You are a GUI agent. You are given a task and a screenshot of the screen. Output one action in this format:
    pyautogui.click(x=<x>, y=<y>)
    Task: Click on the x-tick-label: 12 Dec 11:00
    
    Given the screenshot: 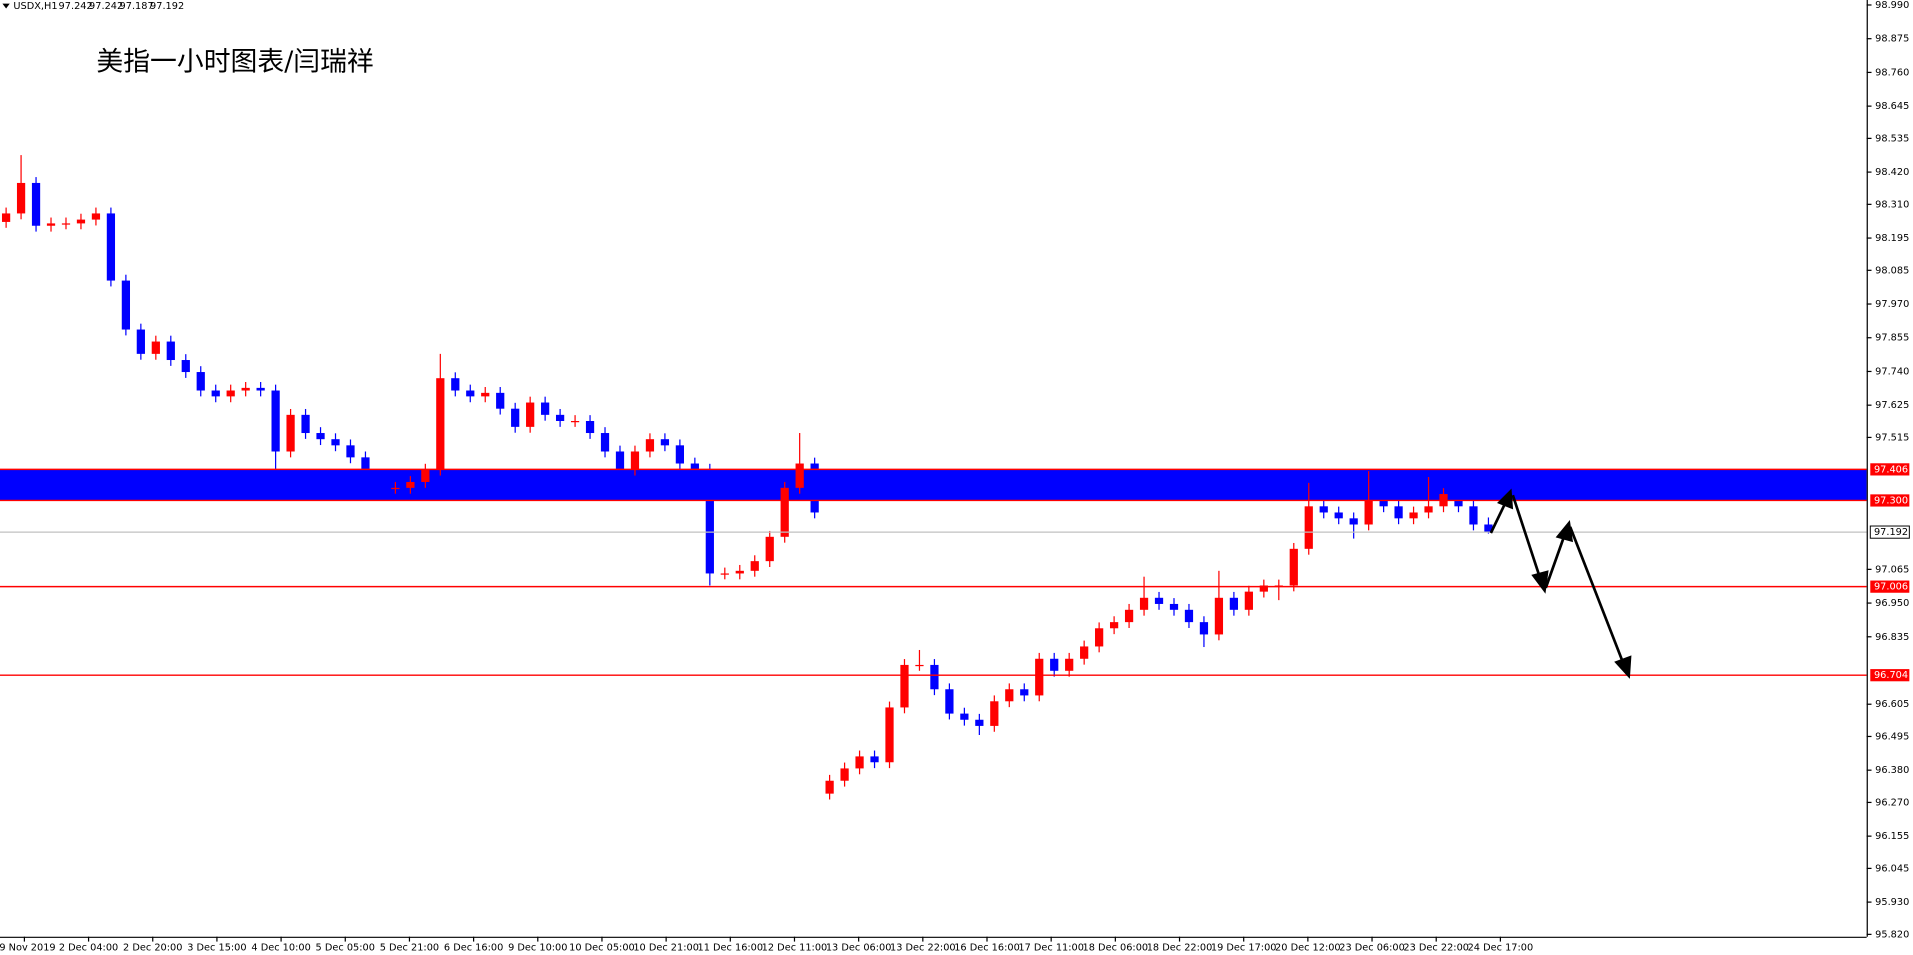 What is the action you would take?
    pyautogui.click(x=795, y=948)
    